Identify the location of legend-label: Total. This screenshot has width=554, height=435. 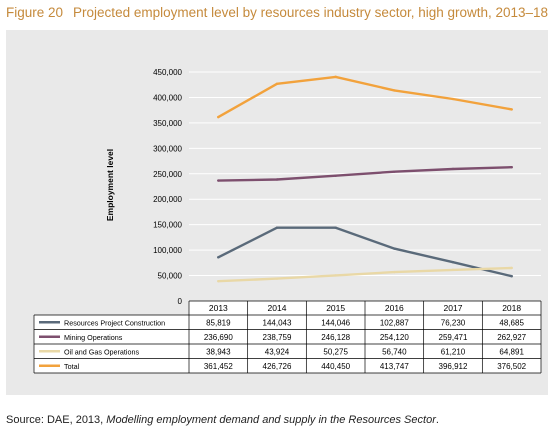
(72, 366).